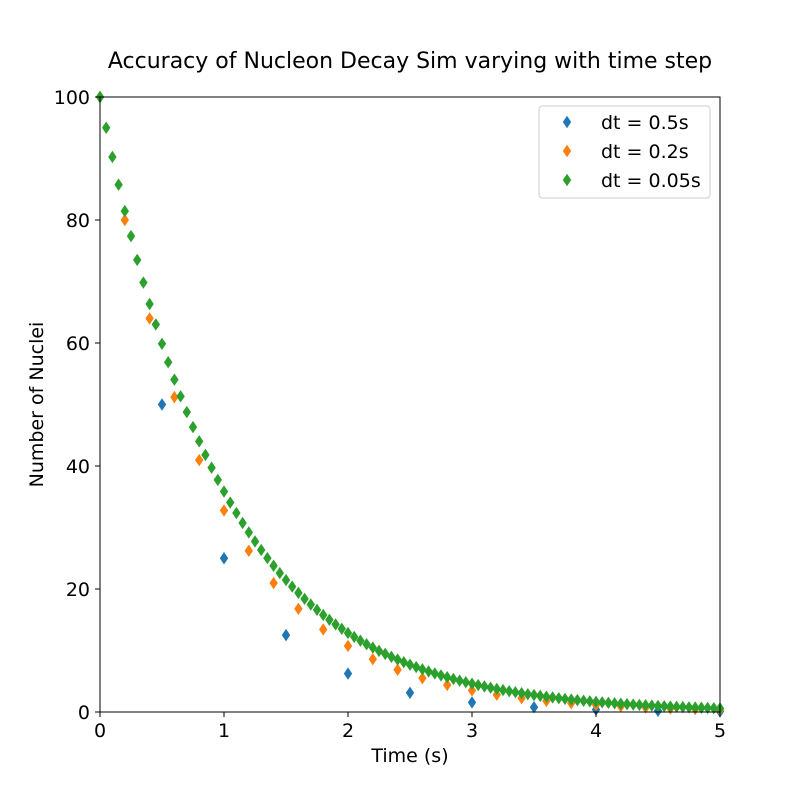  I want to click on legend-box, so click(624, 152).